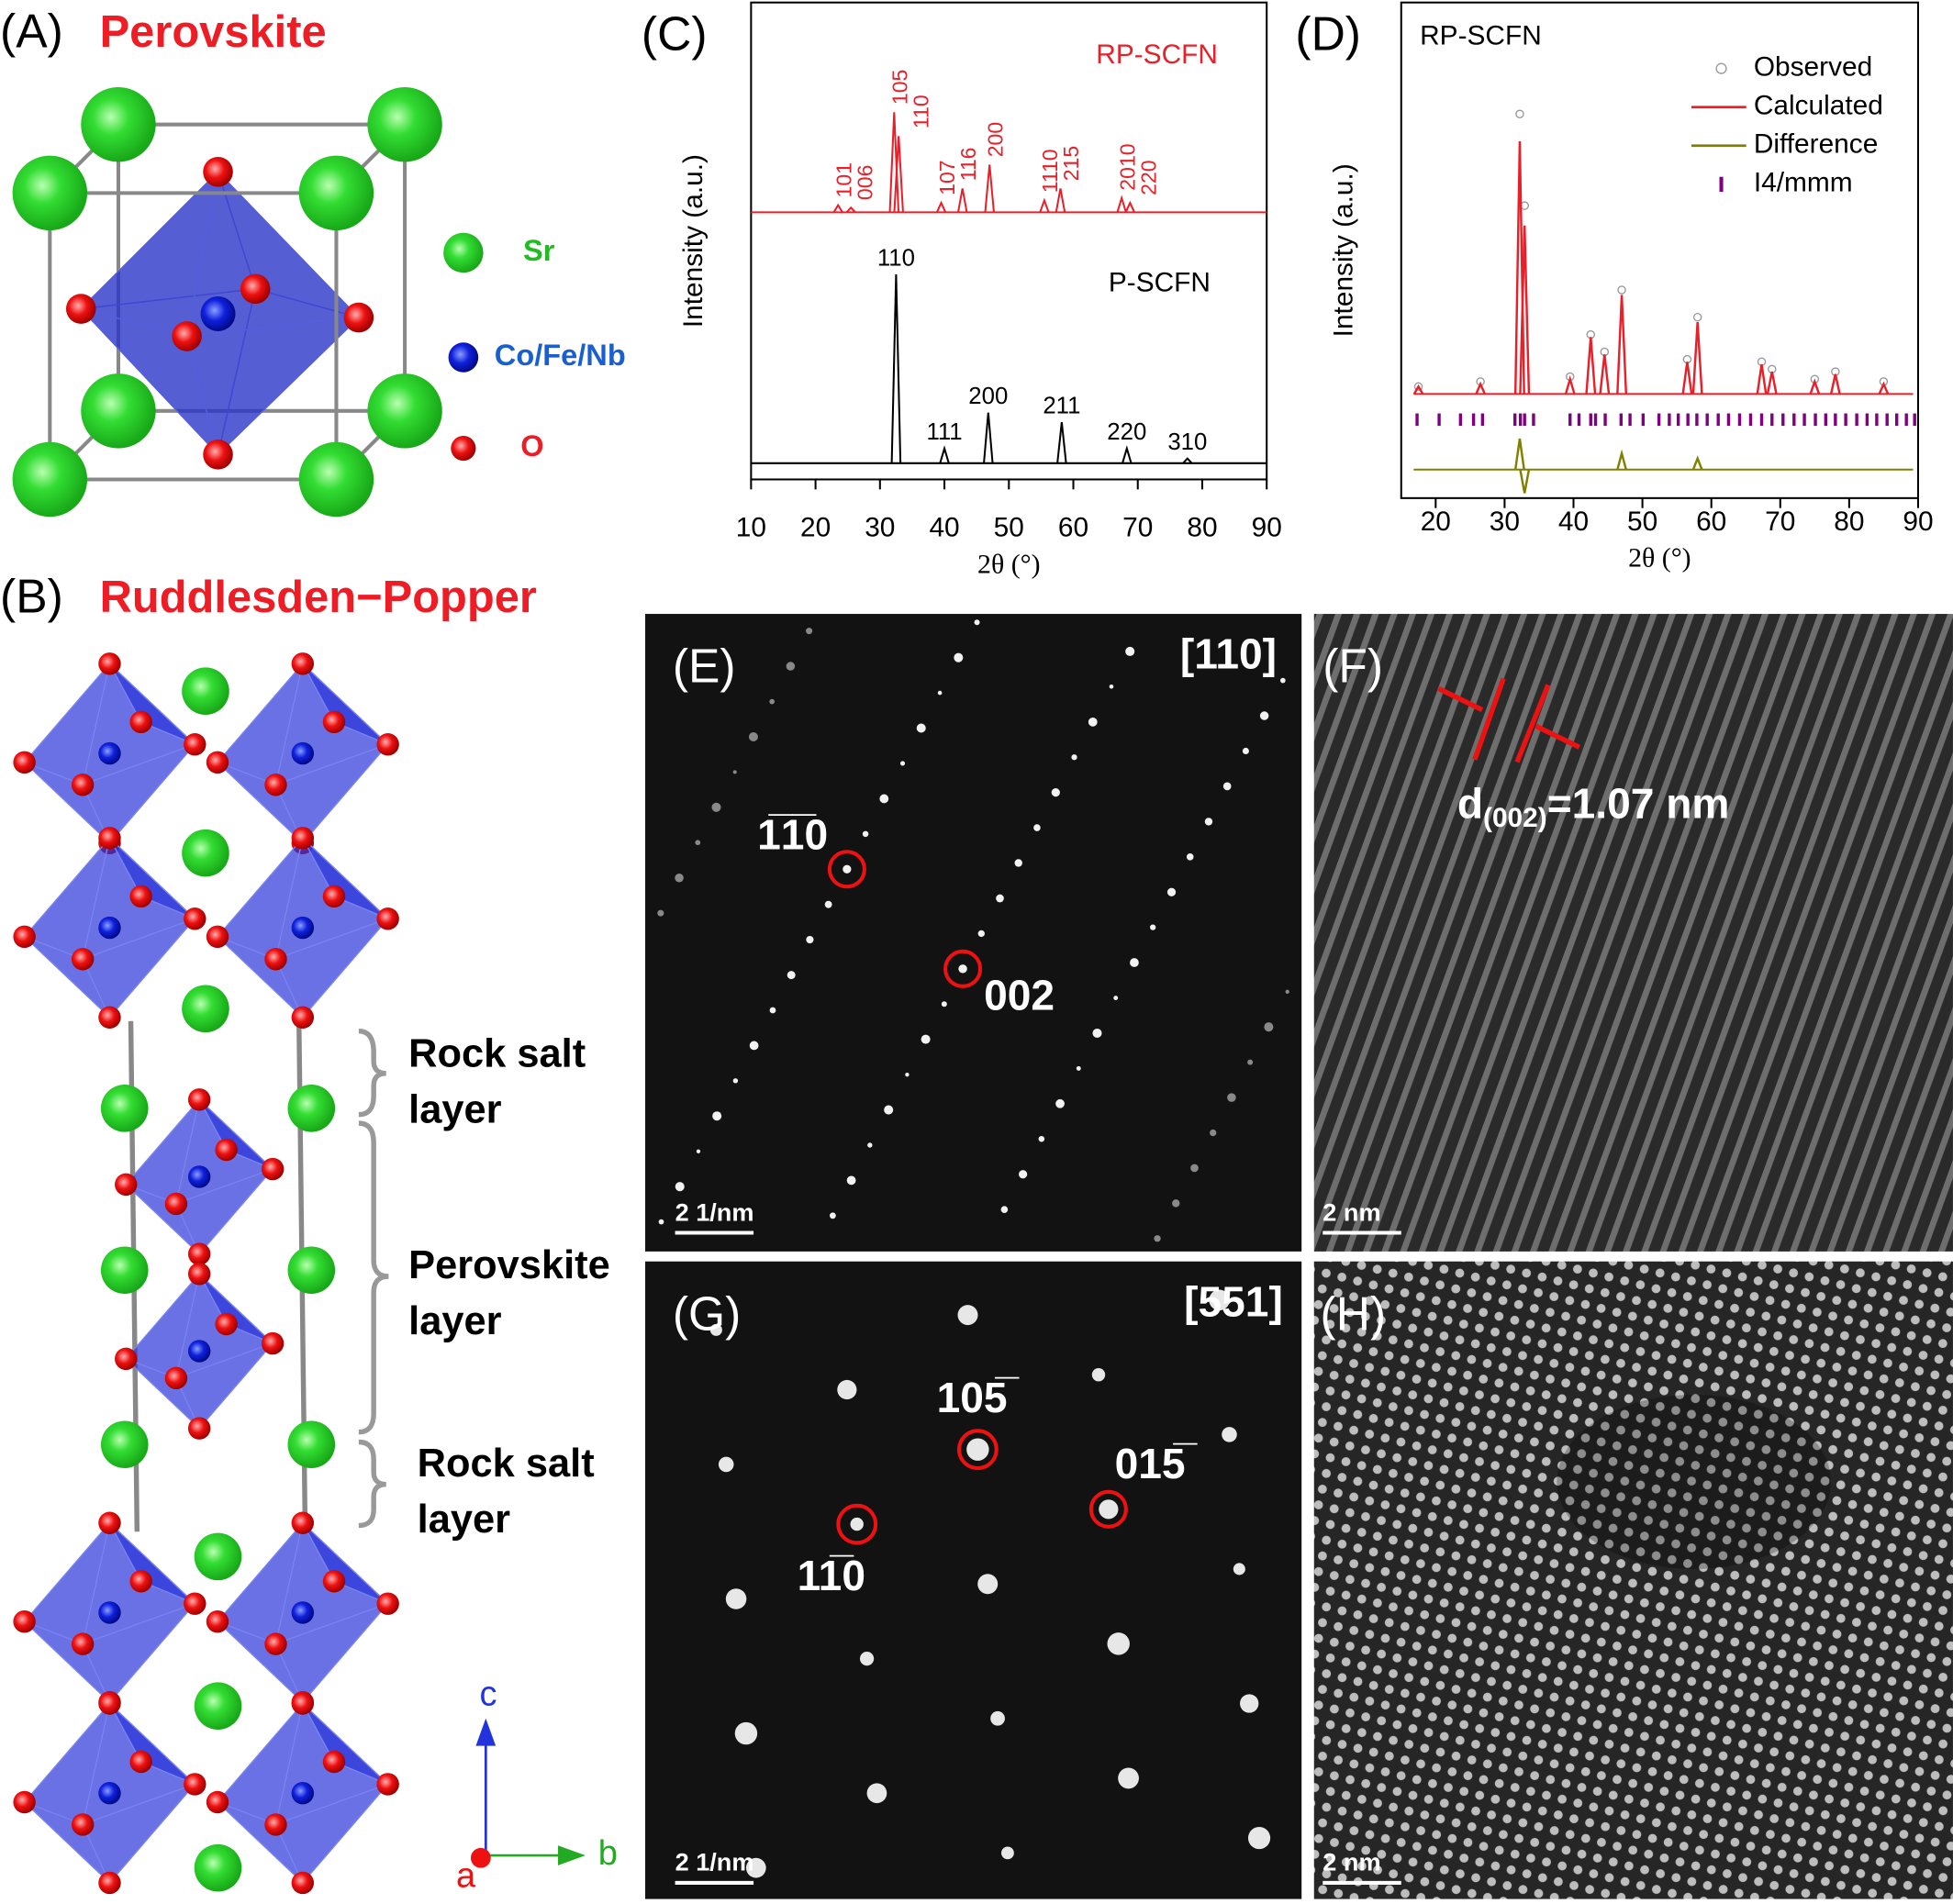  What do you see at coordinates (1819, 106) in the screenshot?
I see `legend-label: Calculated` at bounding box center [1819, 106].